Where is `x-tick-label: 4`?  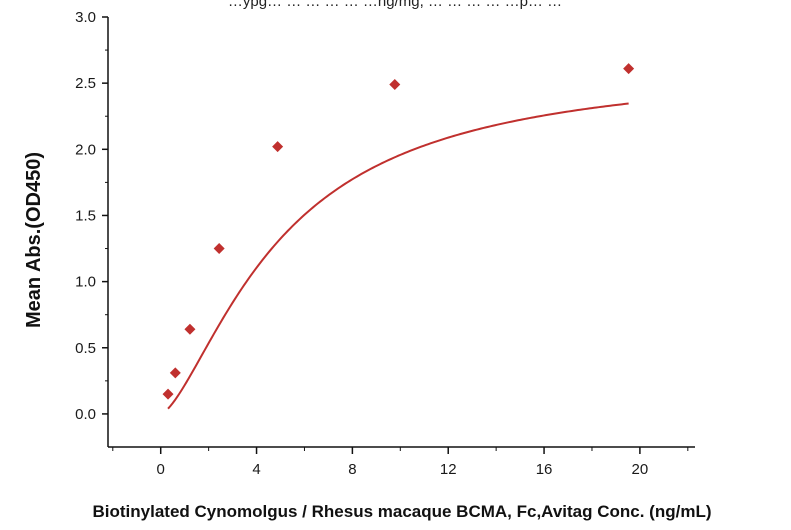
x-tick-label: 4 is located at coordinates (256, 469).